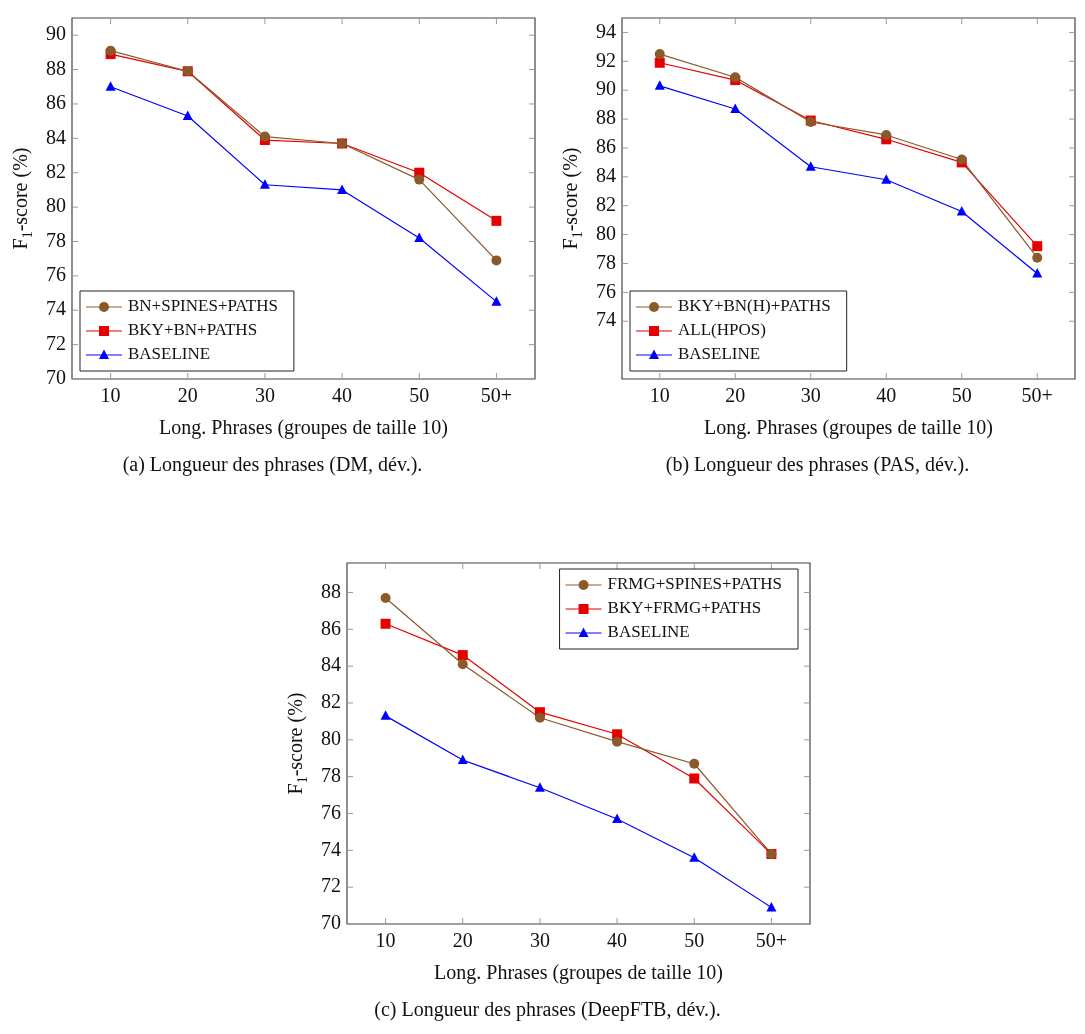 Image resolution: width=1085 pixels, height=1034 pixels. Describe the element at coordinates (817, 464) in the screenshot. I see `text: (b) Longueur des phrases (PAS, dév.).` at that location.